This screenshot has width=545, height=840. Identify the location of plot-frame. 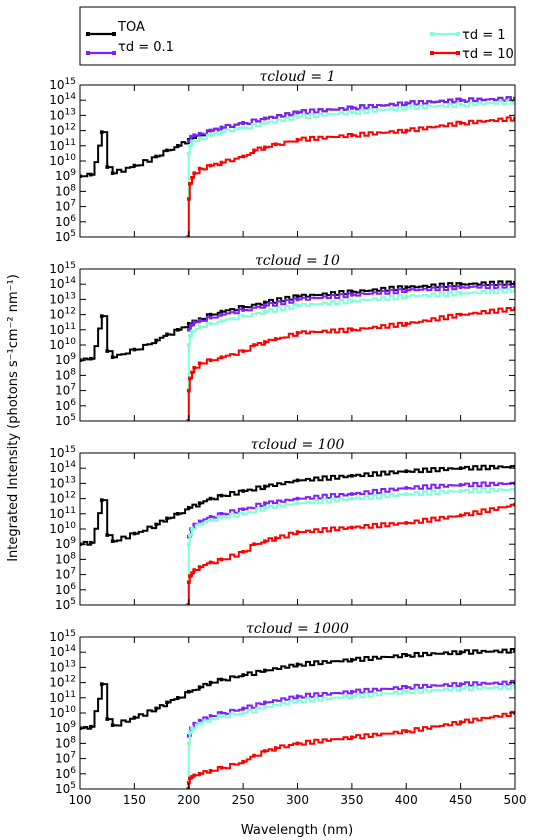
(297, 529).